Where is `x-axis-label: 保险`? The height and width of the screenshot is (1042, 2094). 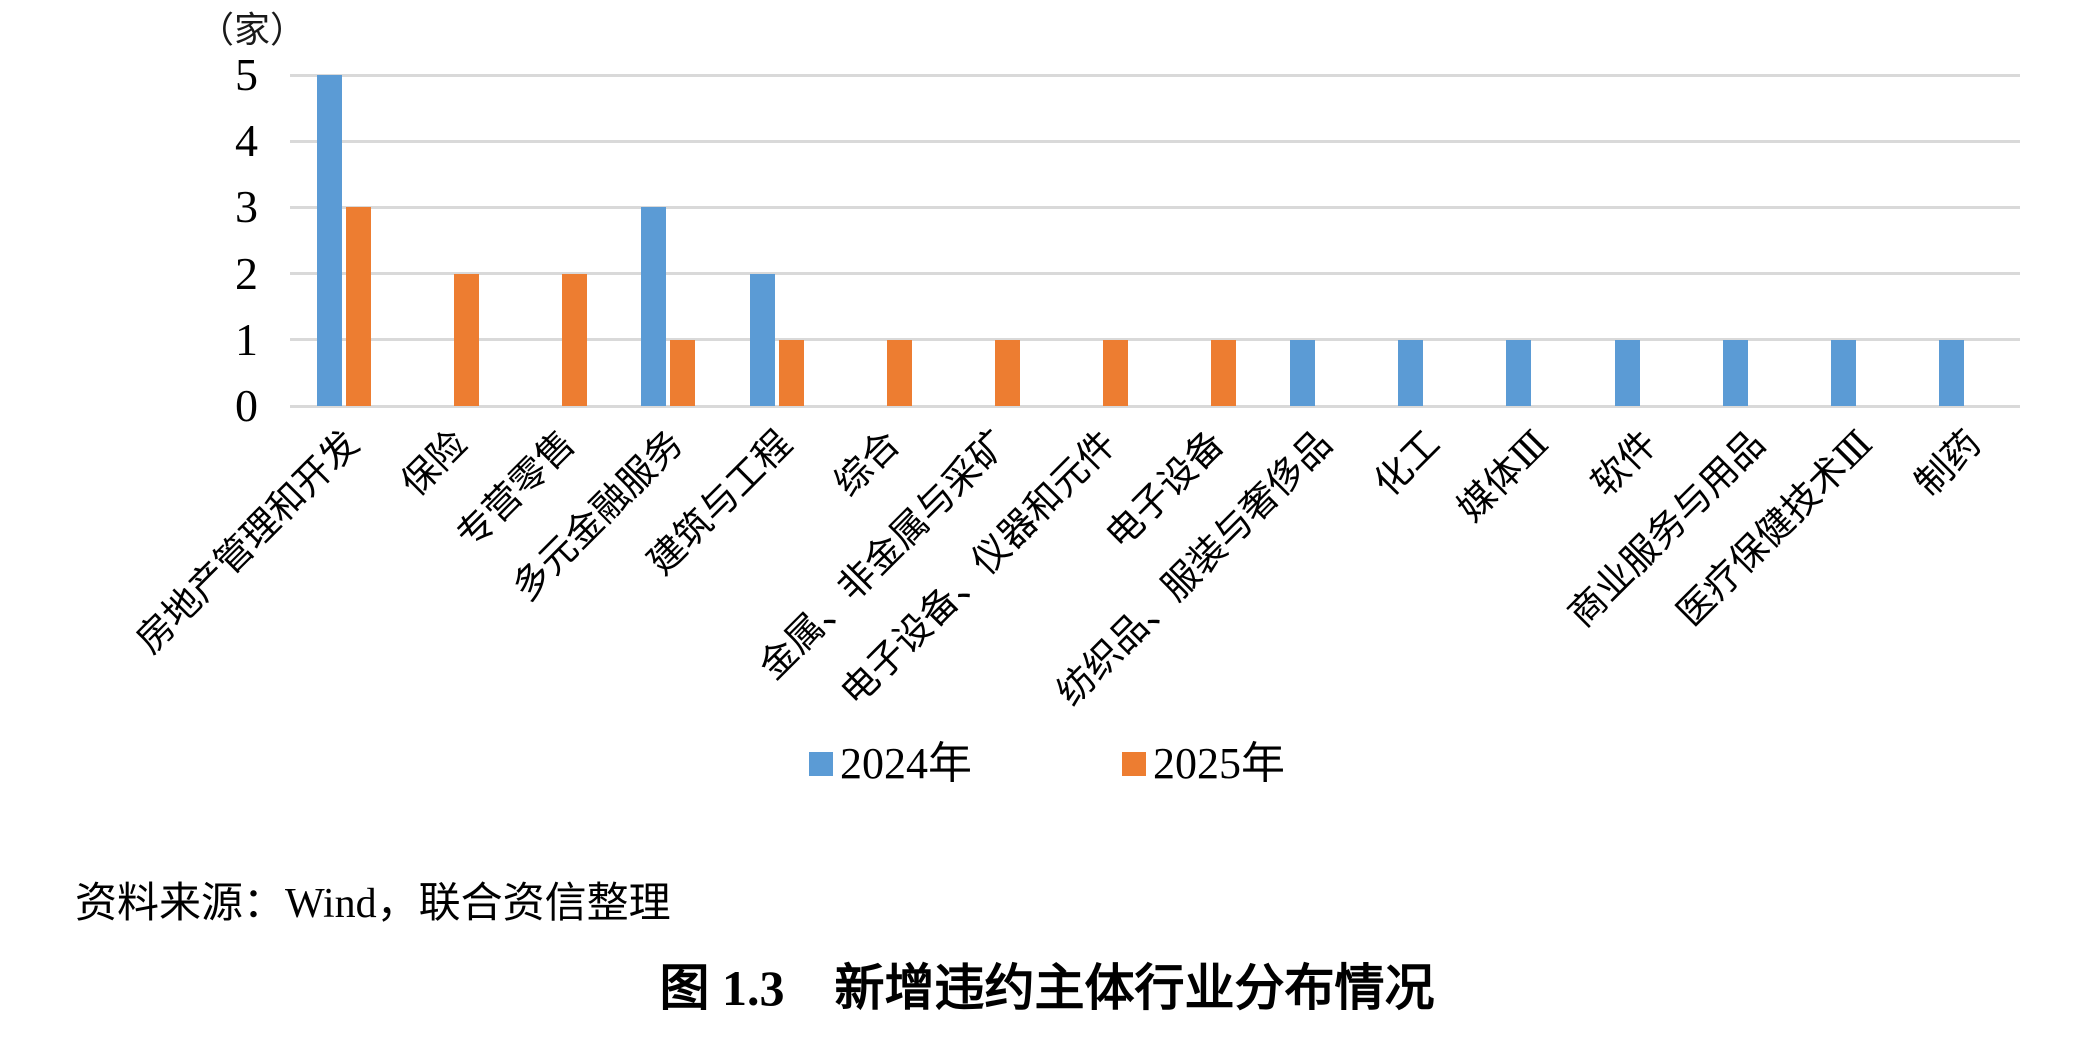
x-axis-label: 保险 is located at coordinates (435, 464).